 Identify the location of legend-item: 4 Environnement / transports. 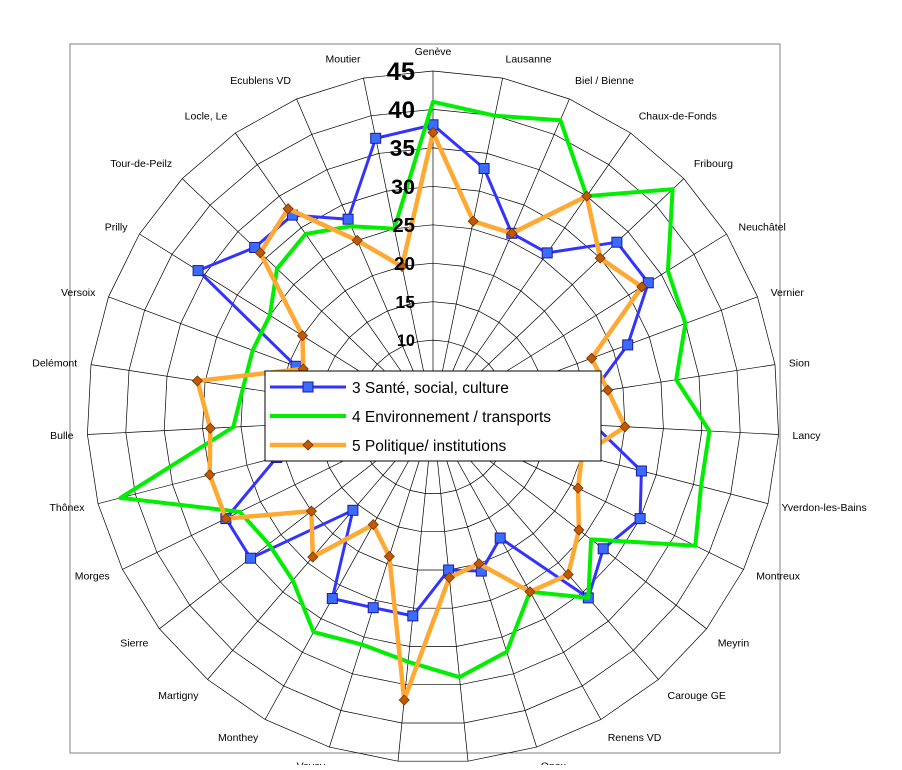
(410, 417).